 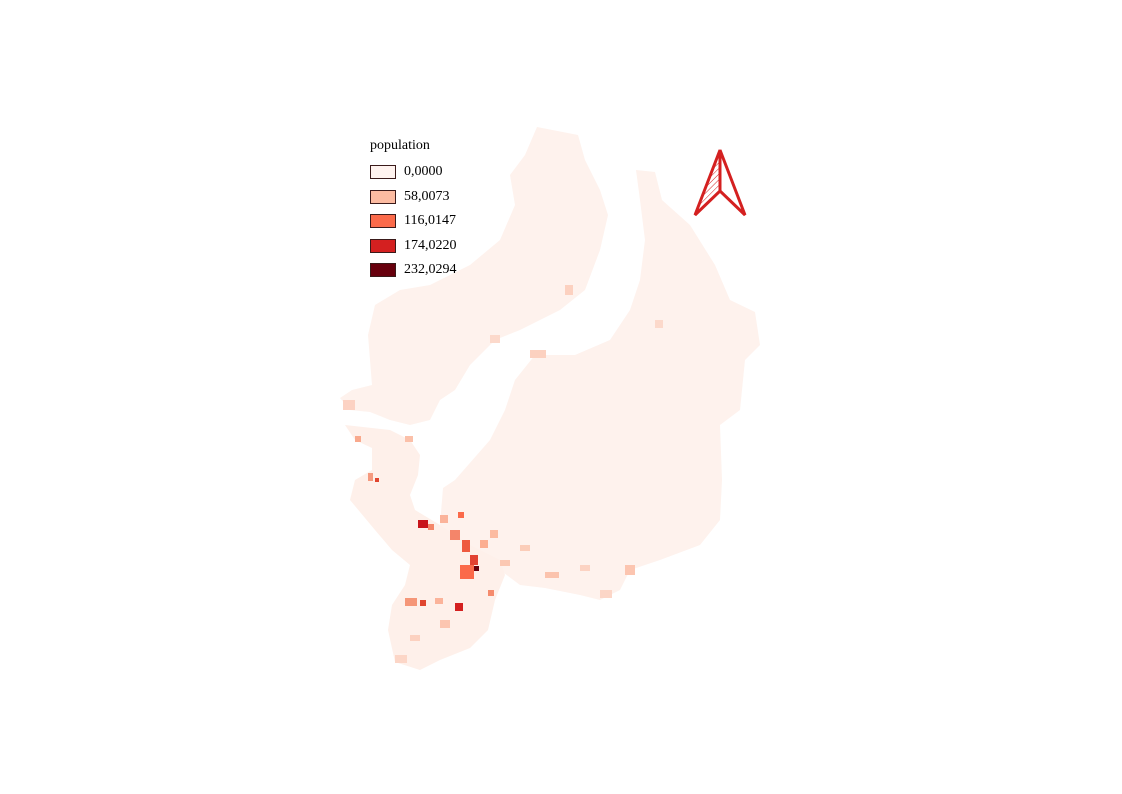 I want to click on region-southwest, so click(x=425, y=547).